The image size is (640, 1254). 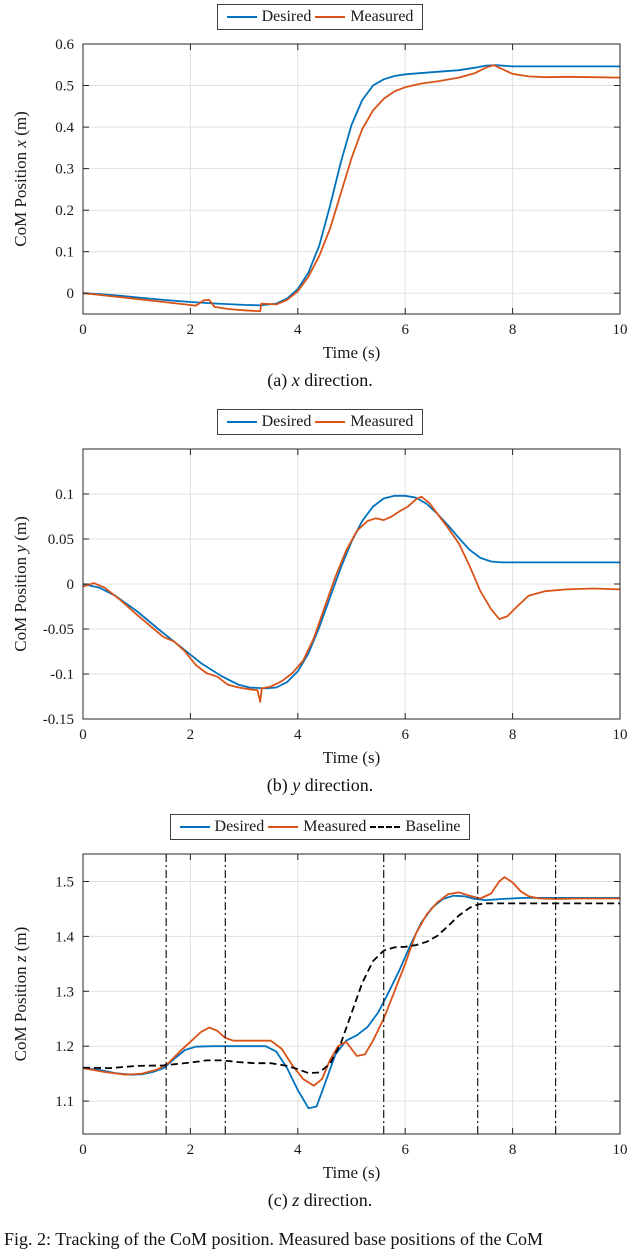 I want to click on y-tick-label: 1.1, so click(x=64, y=1102).